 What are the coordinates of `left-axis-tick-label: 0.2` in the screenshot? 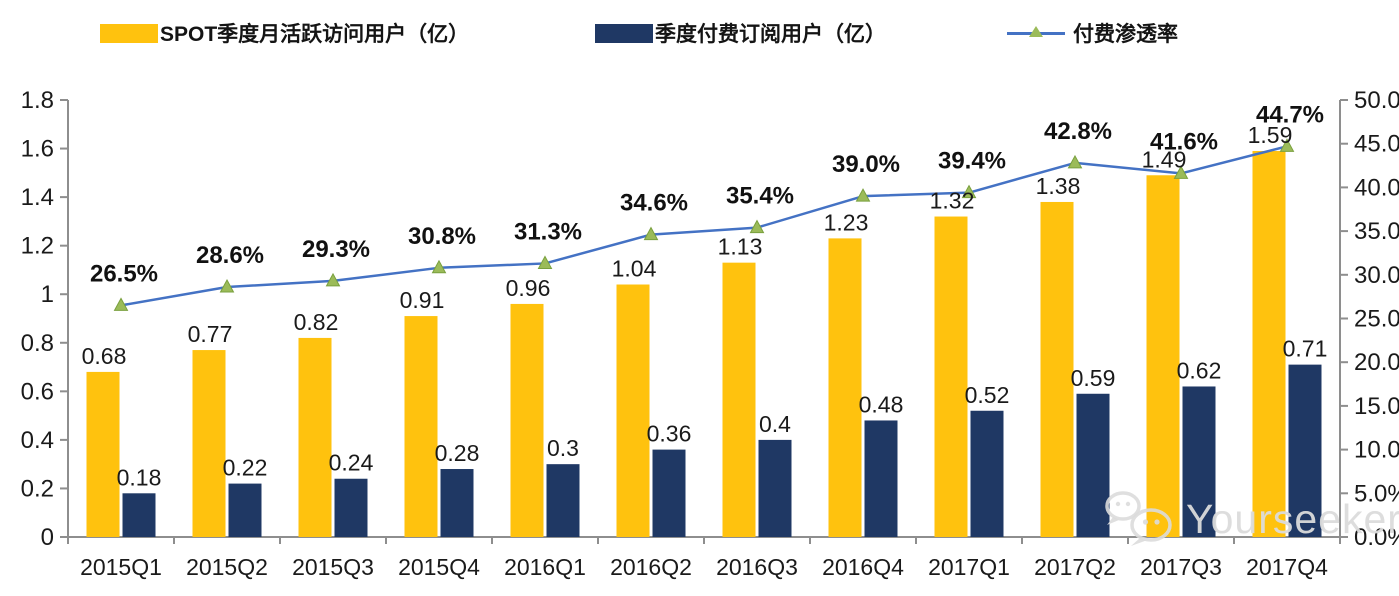 It's located at (37, 488).